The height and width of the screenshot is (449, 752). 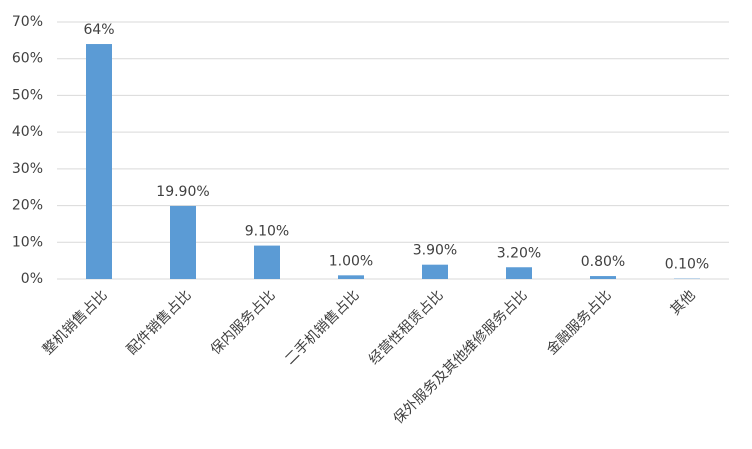 What do you see at coordinates (267, 232) in the screenshot?
I see `value-label: 9.10%` at bounding box center [267, 232].